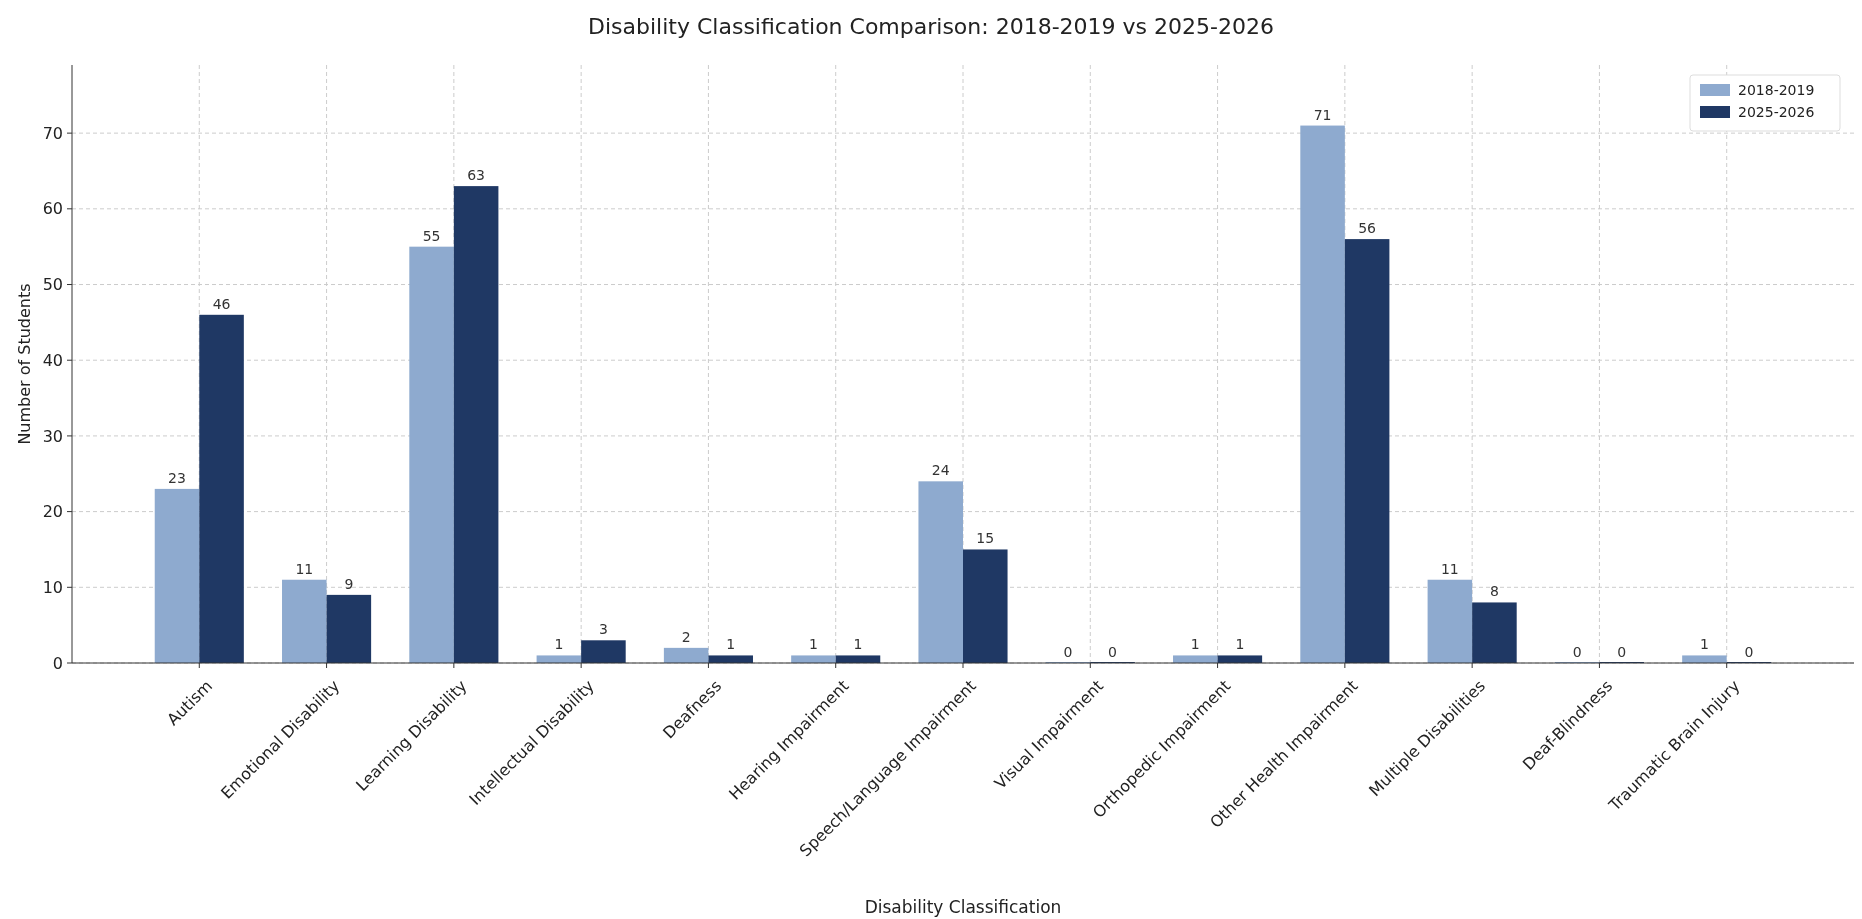 This screenshot has height=919, width=1862. I want to click on y-tick-label: 10, so click(52, 587).